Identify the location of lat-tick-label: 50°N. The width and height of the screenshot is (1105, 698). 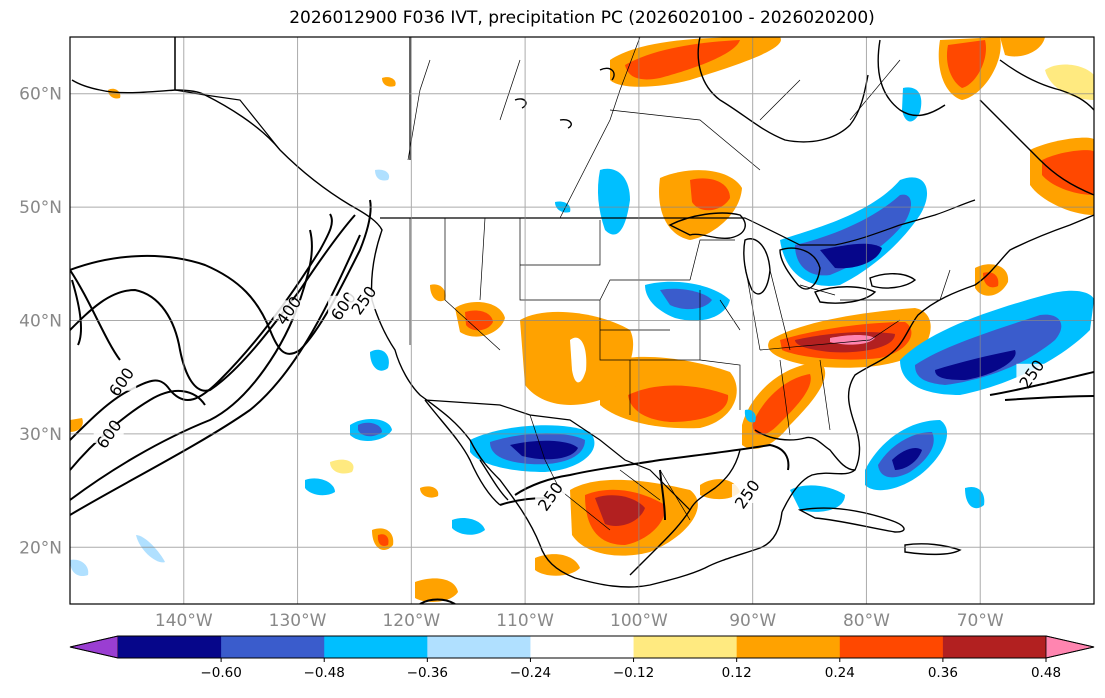
(40, 208).